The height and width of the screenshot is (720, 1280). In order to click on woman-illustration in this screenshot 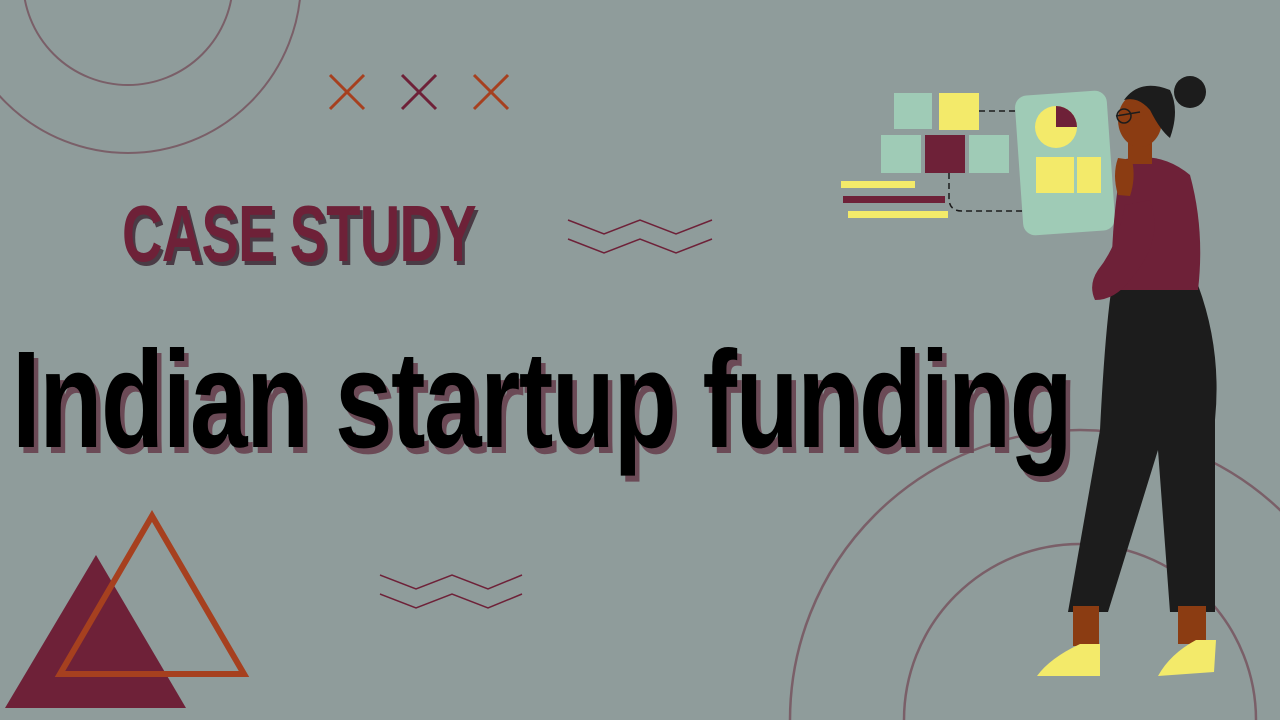, I will do `click(1127, 376)`.